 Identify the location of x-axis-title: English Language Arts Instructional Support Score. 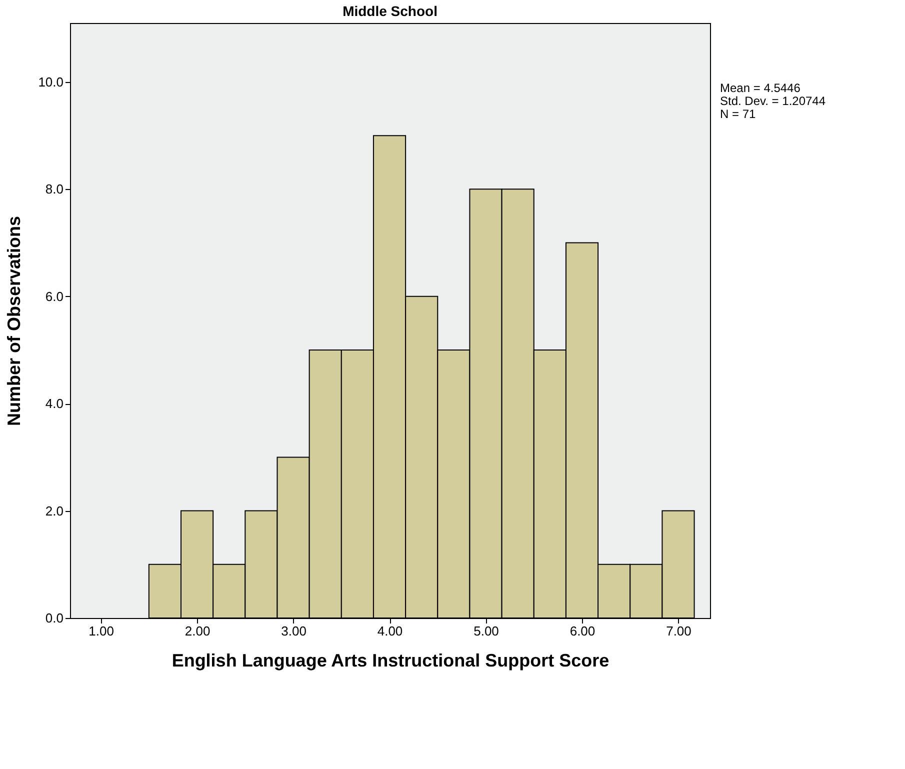
(391, 660).